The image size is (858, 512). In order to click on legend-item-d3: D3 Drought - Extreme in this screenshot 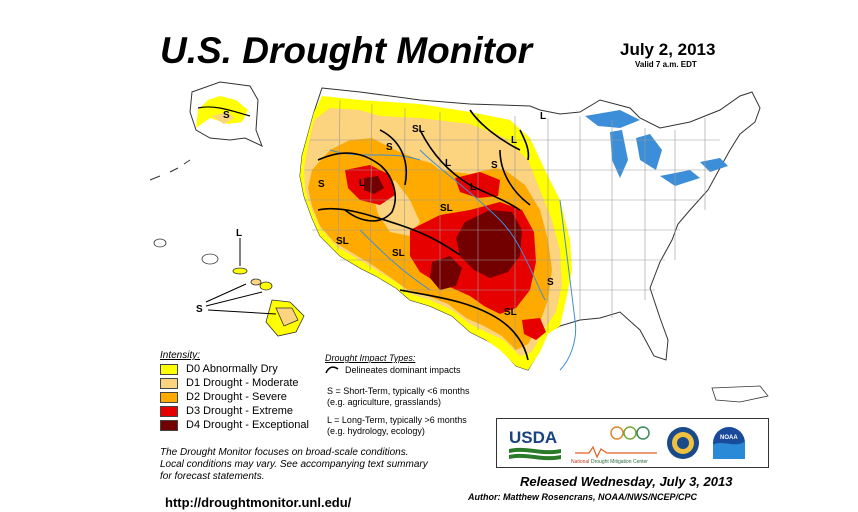, I will do `click(234, 411)`.